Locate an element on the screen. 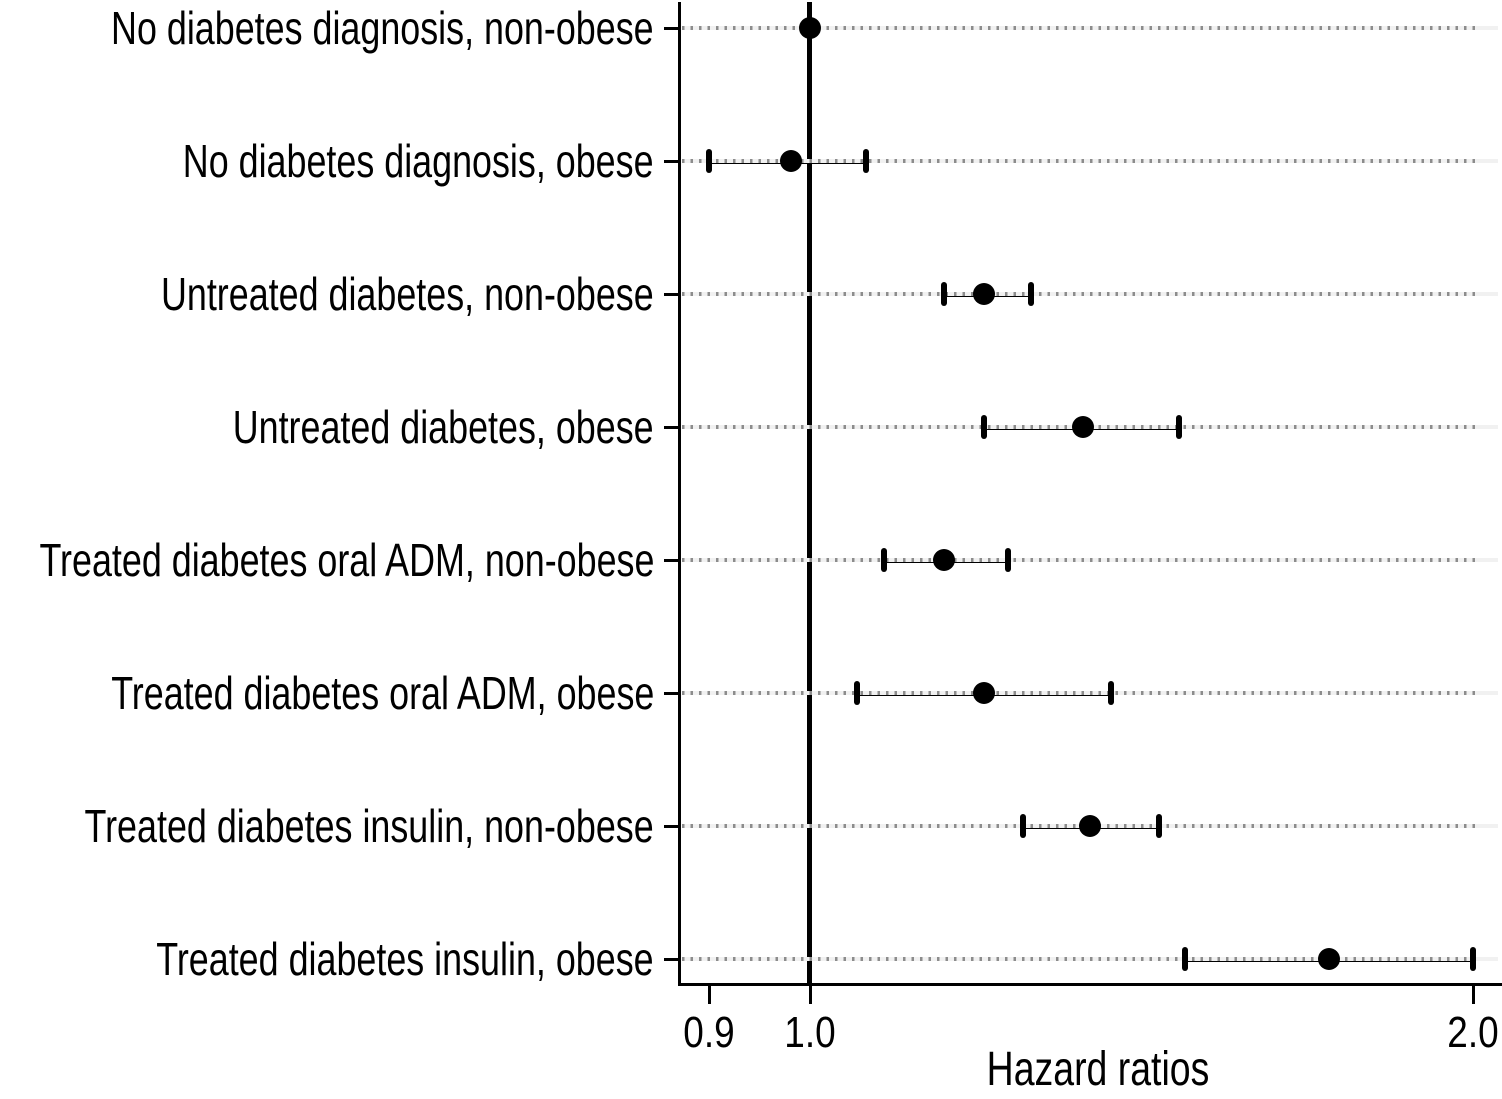 The image size is (1502, 1099). category-label: Untreated diabetes, non-obese is located at coordinates (407, 294).